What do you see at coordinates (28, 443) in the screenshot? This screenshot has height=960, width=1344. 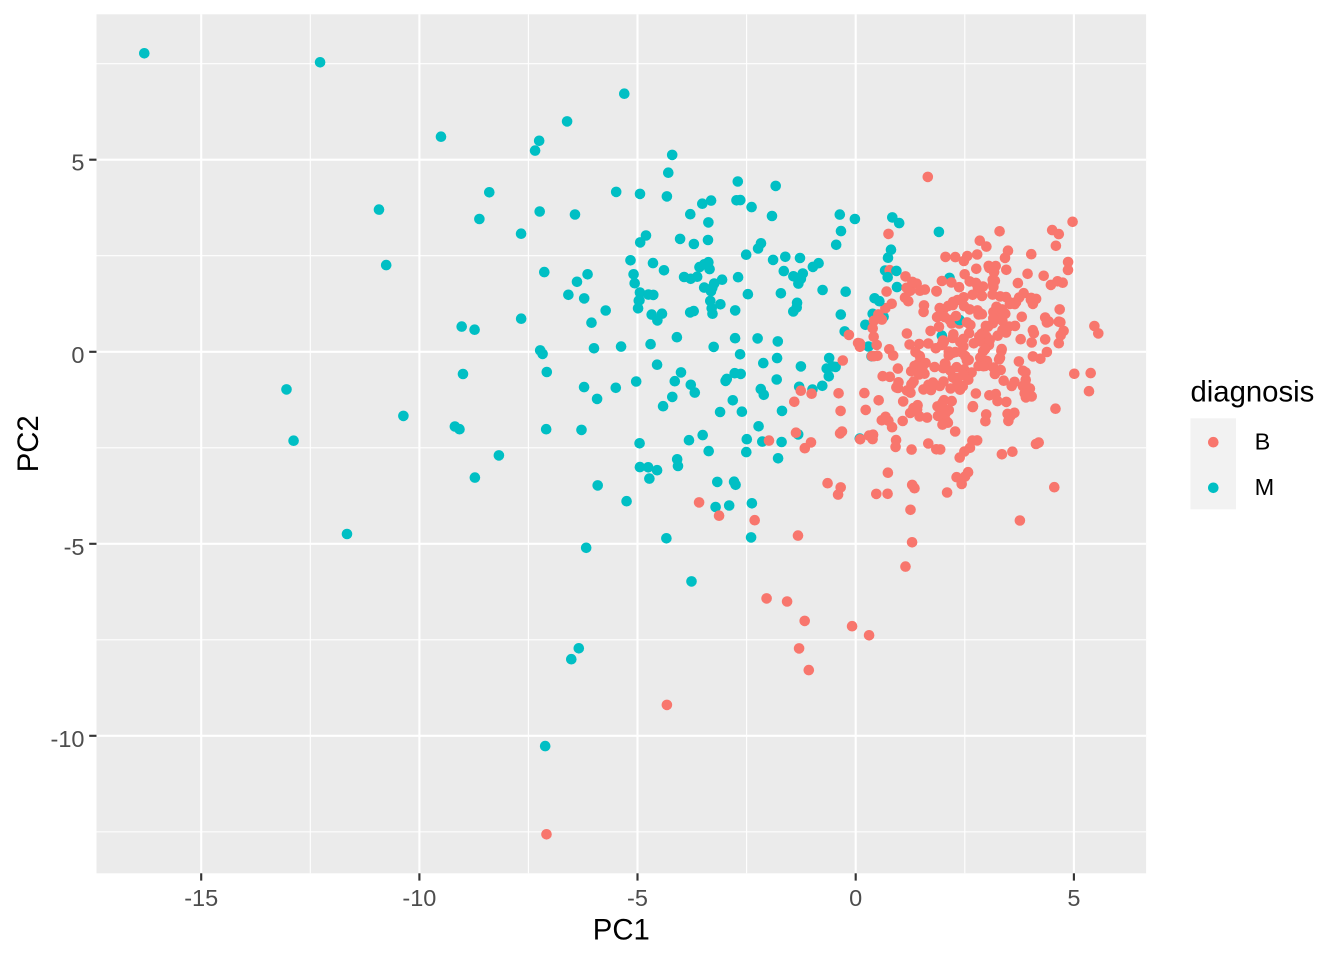 I see `svg-text: PC2` at bounding box center [28, 443].